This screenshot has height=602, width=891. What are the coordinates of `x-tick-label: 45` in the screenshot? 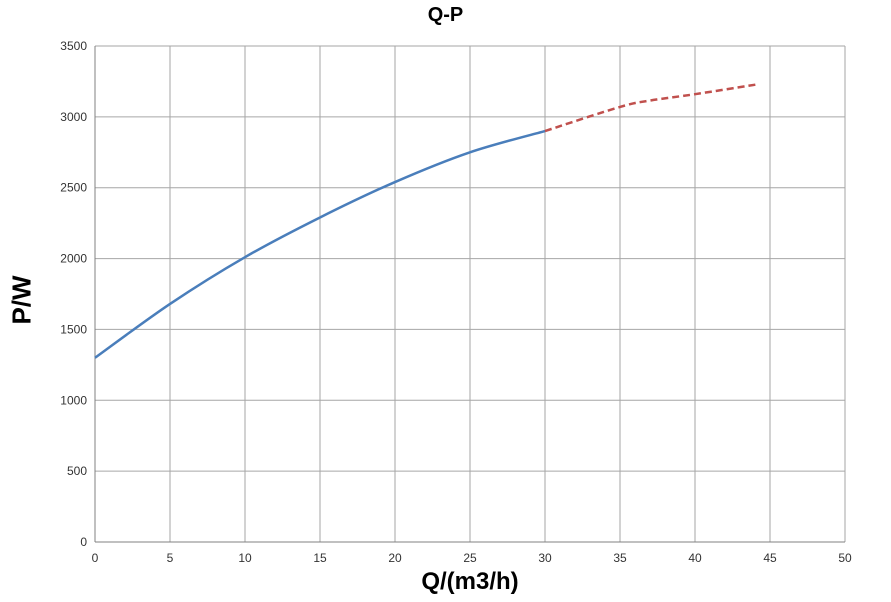 It's located at (770, 558).